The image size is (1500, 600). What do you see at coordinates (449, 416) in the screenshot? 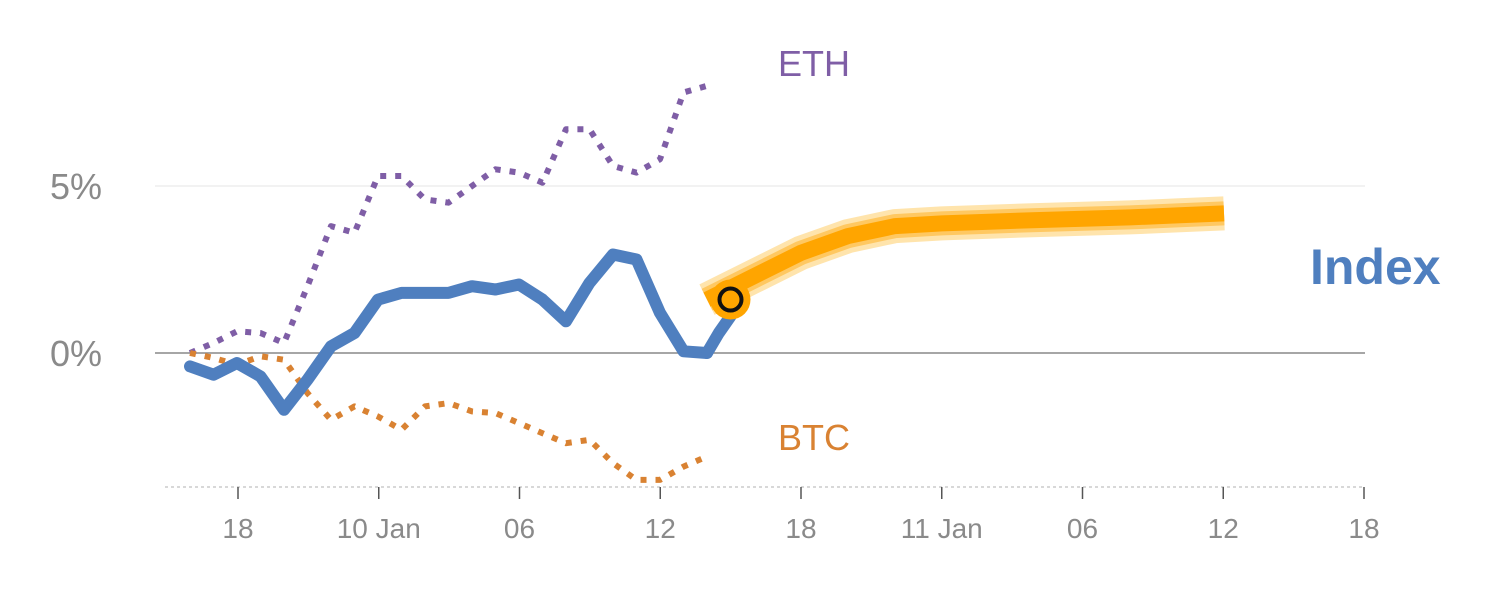
I see `series-line-btc` at bounding box center [449, 416].